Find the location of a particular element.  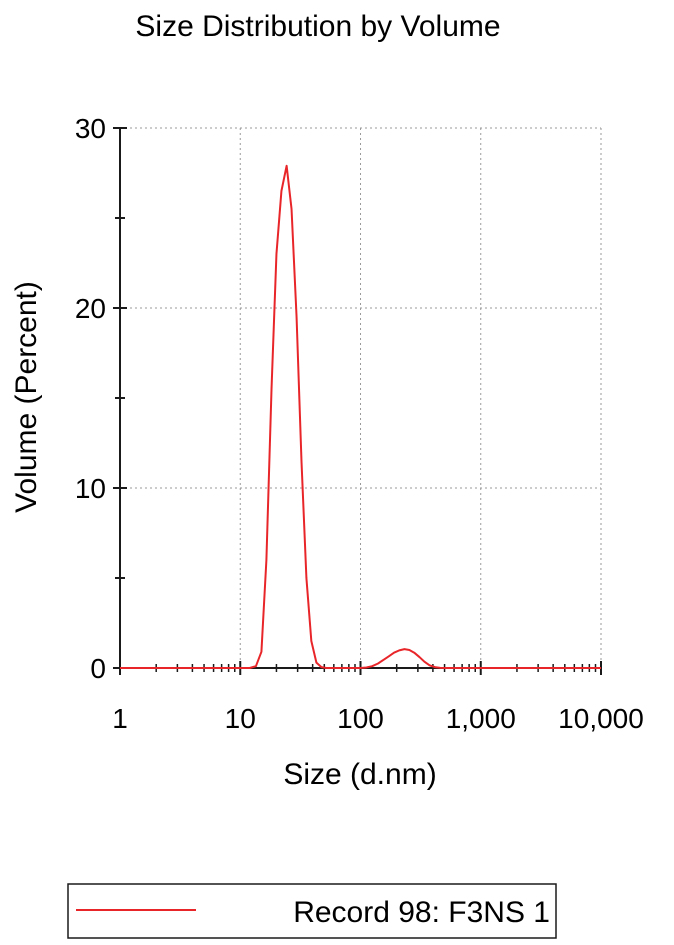

legend: Record 98: F3NS 1 is located at coordinates (312, 911).